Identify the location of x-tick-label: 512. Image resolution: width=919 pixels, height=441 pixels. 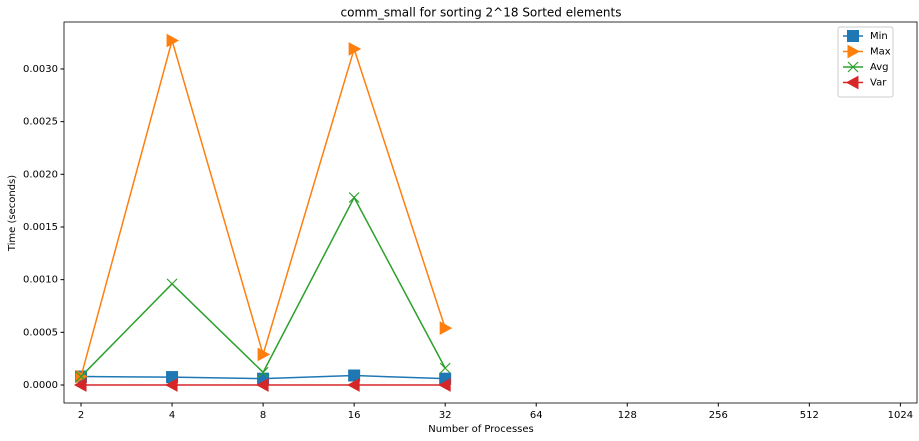
(809, 415).